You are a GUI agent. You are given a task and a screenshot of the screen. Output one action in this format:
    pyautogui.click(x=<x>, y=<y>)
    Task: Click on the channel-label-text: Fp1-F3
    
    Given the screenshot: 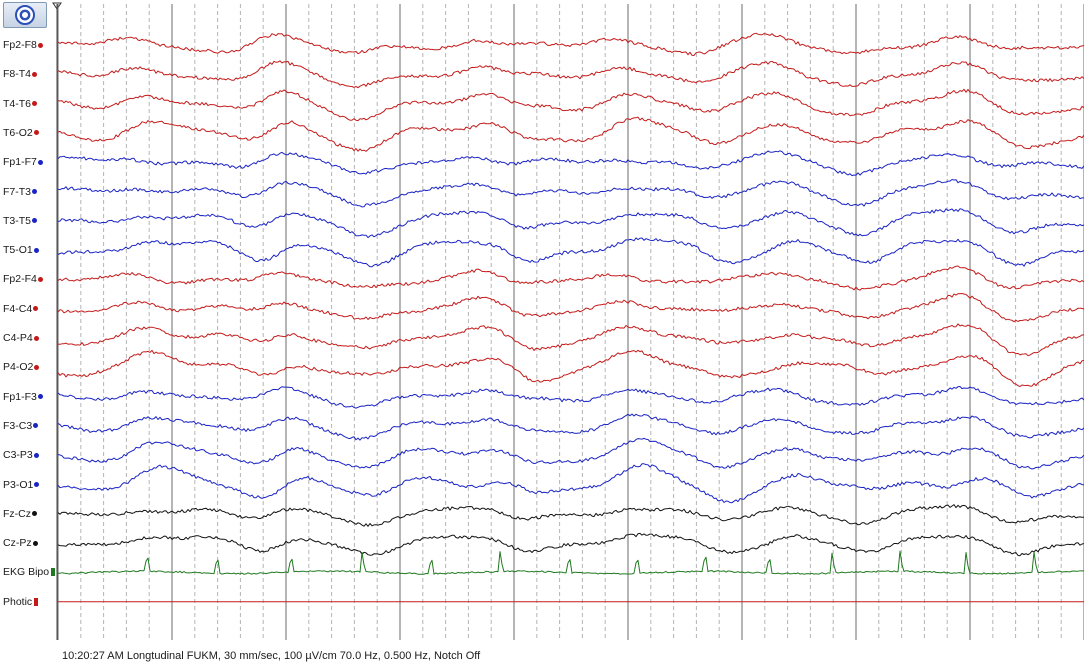 What is the action you would take?
    pyautogui.click(x=20, y=396)
    